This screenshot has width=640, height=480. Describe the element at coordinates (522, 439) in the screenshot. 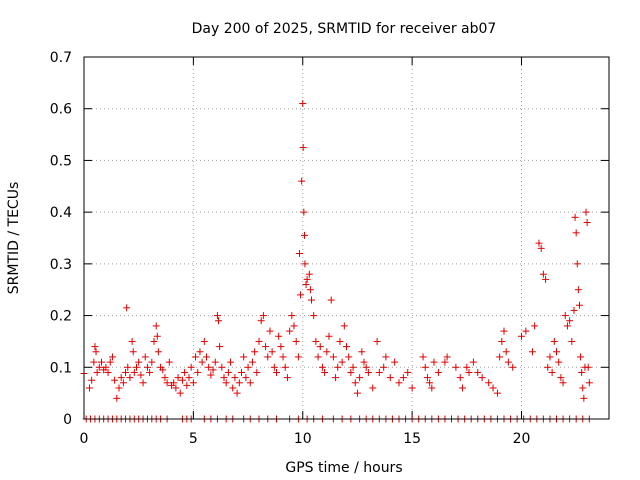

I see `x-tick-label: 20` at that location.